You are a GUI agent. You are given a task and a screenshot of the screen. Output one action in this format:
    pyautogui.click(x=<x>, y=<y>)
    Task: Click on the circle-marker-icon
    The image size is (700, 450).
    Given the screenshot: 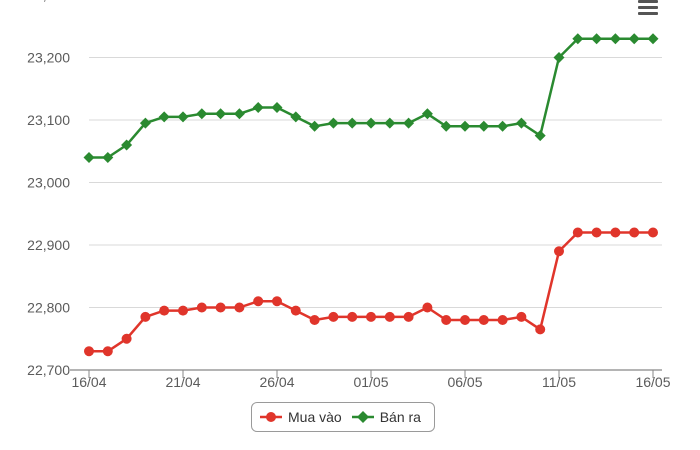 What is the action you would take?
    pyautogui.click(x=271, y=417)
    